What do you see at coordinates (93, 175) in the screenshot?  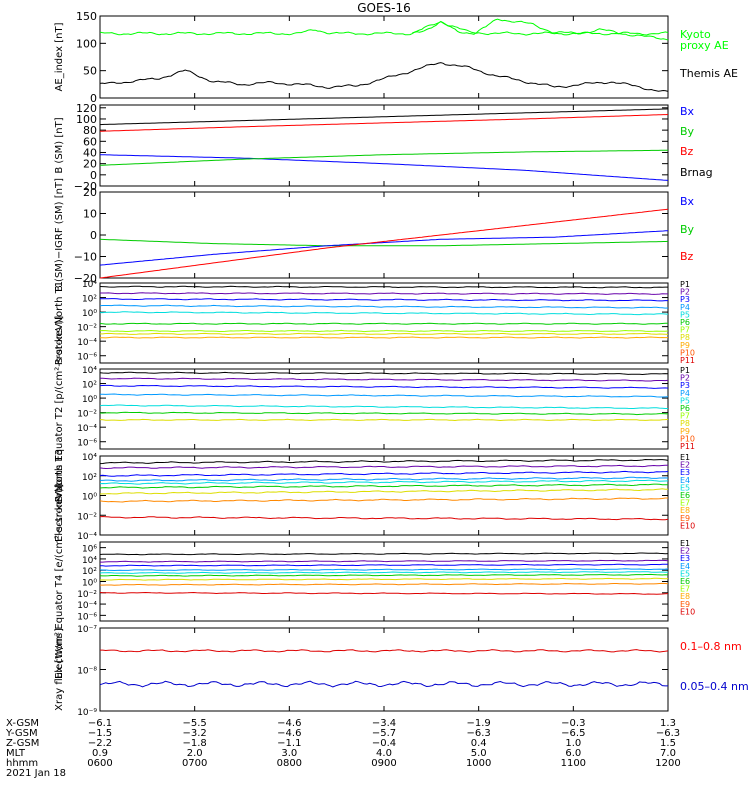 I see `y-tick-label: 0` at bounding box center [93, 175].